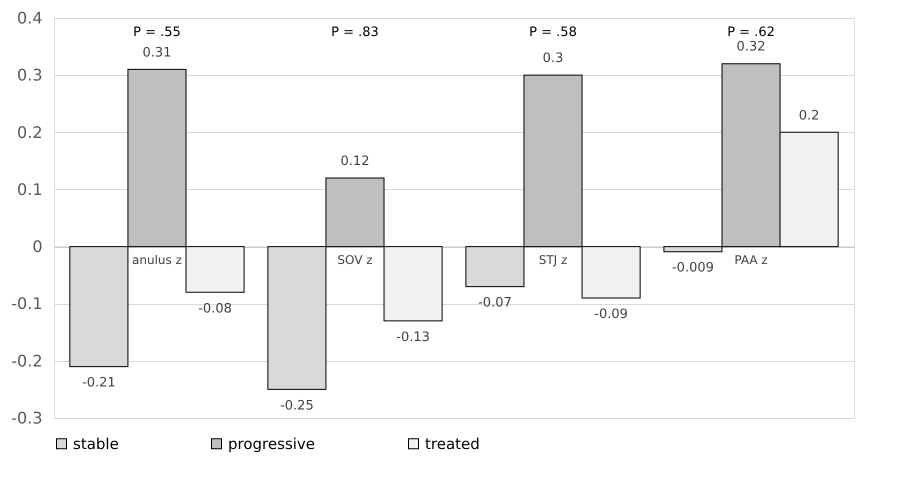  What do you see at coordinates (751, 260) in the screenshot?
I see `x-tick-label: PAA z` at bounding box center [751, 260].